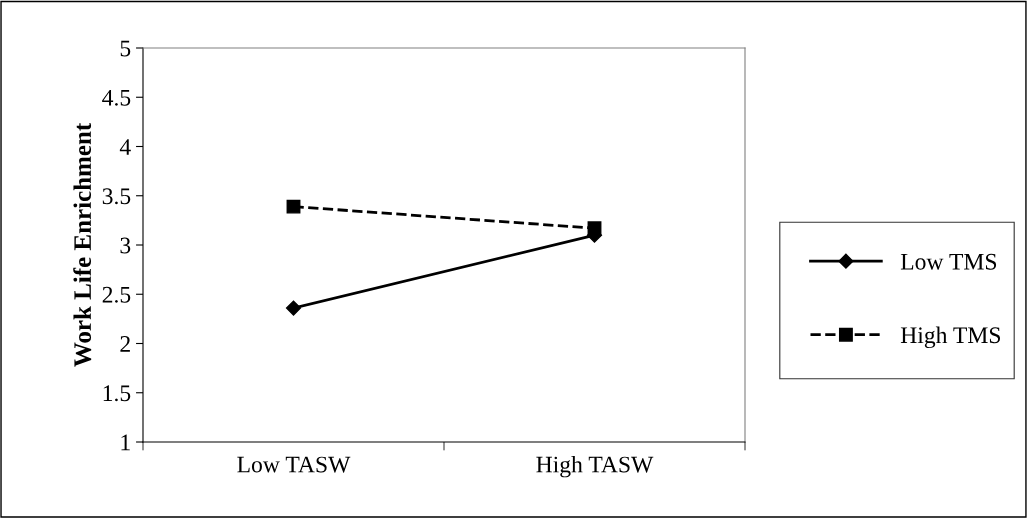  Describe the element at coordinates (82, 244) in the screenshot. I see `y-axis-title: Work Life Enrichment` at that location.